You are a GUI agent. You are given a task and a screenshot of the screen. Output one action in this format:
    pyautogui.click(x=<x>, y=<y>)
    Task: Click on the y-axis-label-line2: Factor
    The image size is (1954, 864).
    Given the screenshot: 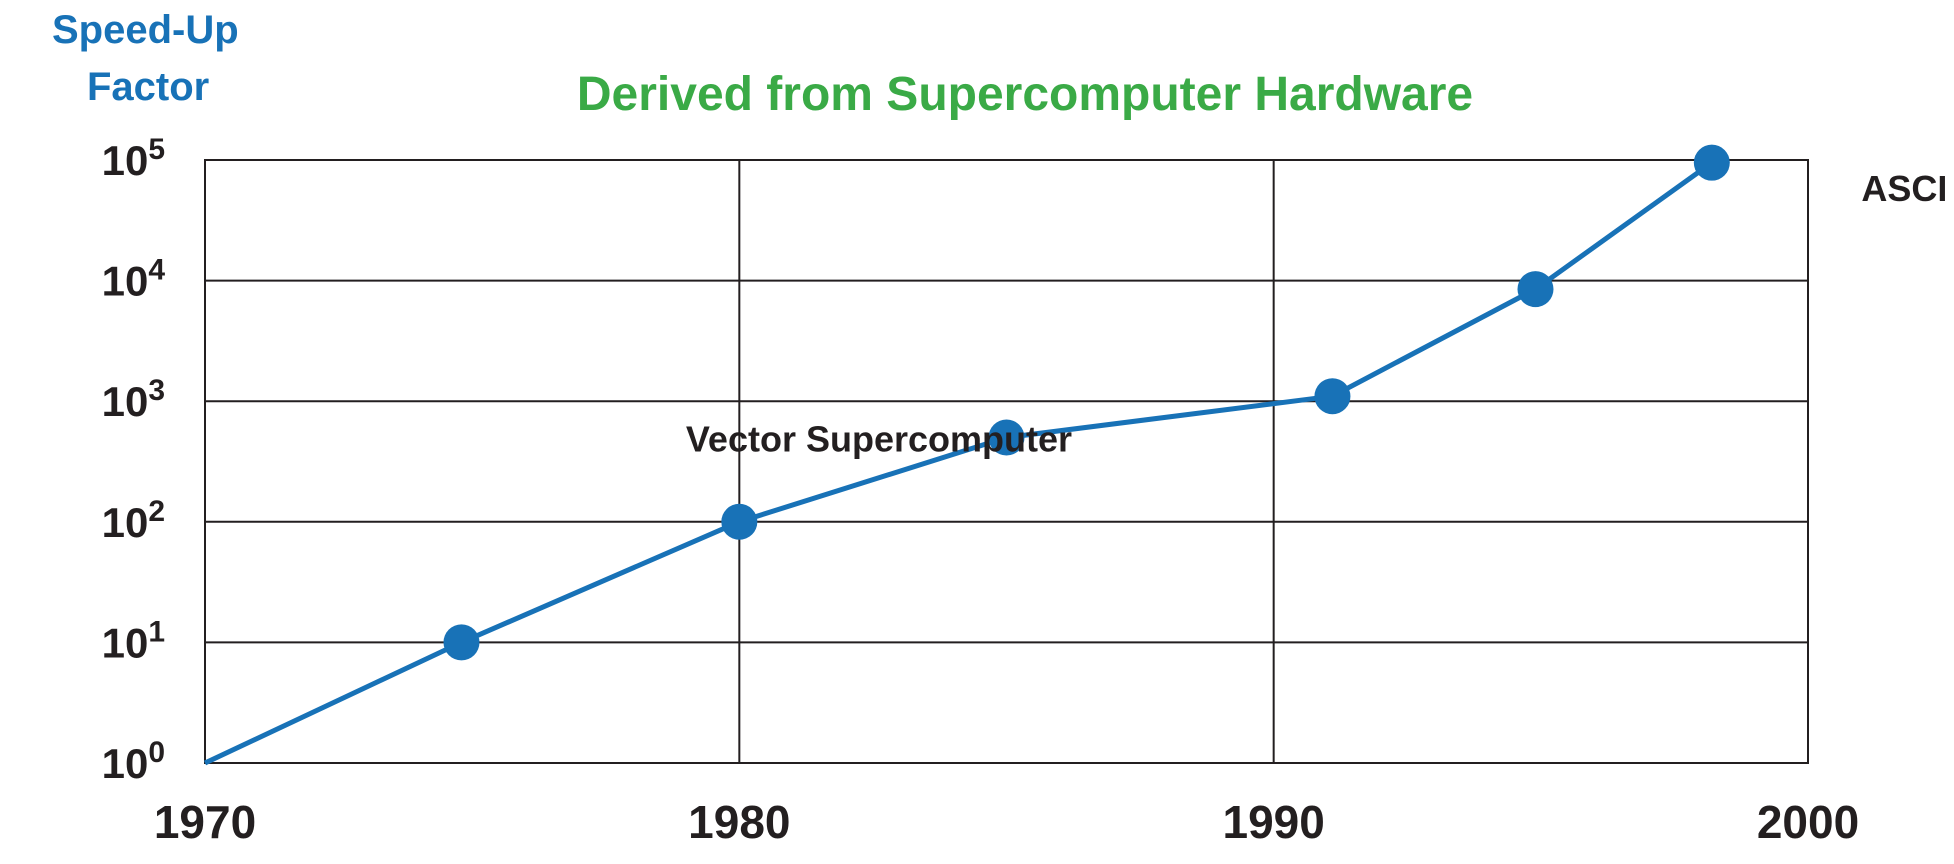 What is the action you would take?
    pyautogui.click(x=148, y=87)
    